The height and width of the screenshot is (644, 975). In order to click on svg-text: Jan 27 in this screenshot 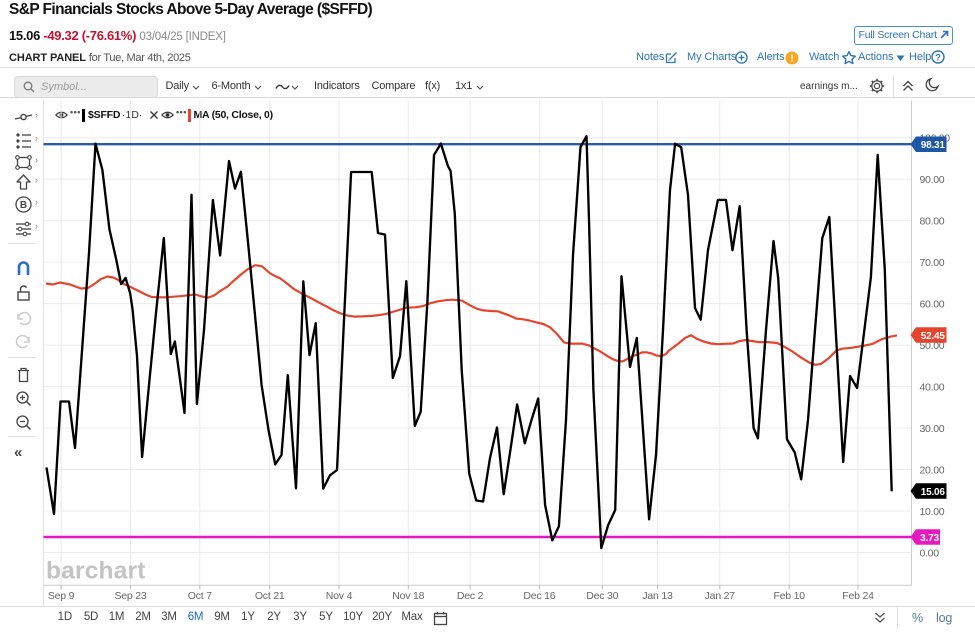, I will do `click(720, 596)`.